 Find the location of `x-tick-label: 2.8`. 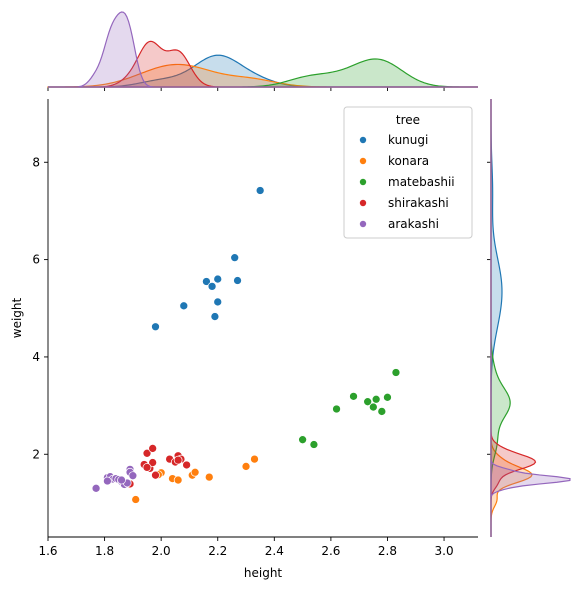

x-tick-label: 2.8 is located at coordinates (387, 551).